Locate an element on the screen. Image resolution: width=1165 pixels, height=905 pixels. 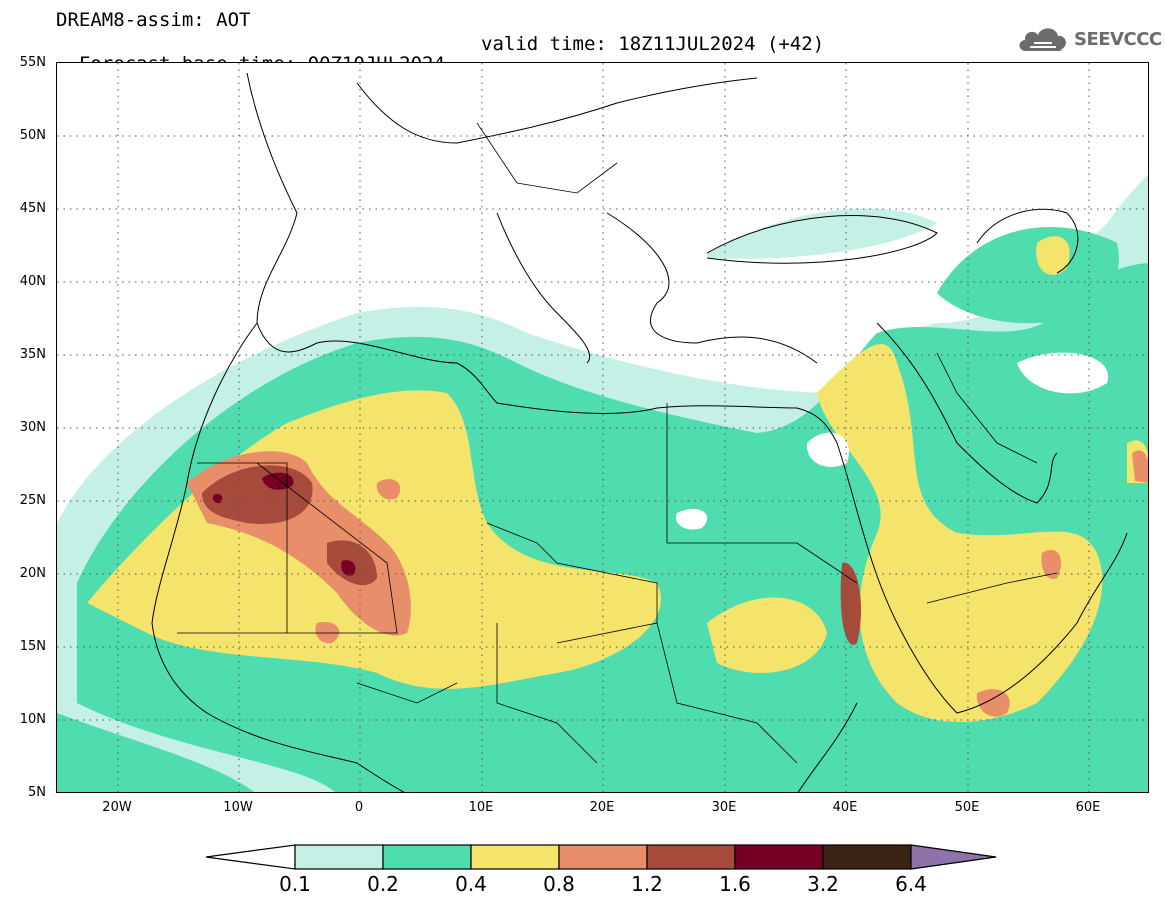
lat-label: 25N is located at coordinates (32, 500).